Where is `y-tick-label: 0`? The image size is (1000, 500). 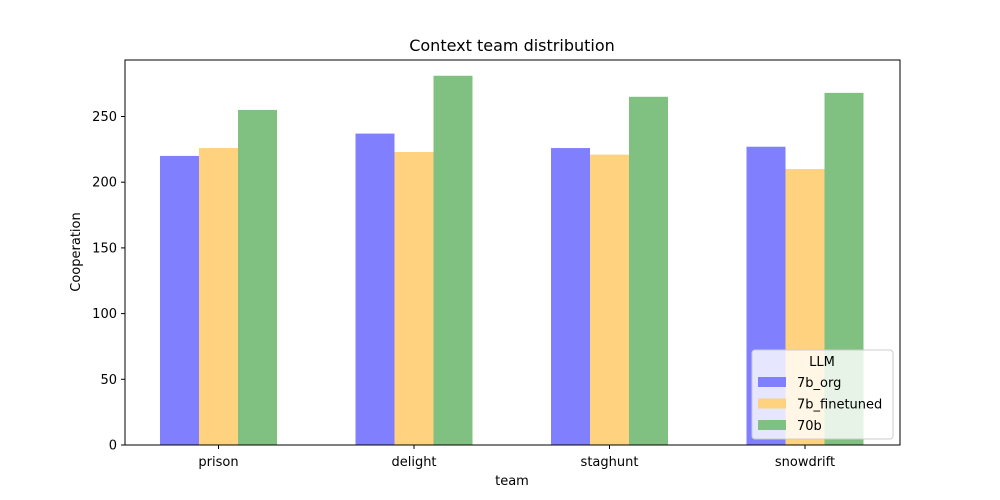
y-tick-label: 0 is located at coordinates (113, 446).